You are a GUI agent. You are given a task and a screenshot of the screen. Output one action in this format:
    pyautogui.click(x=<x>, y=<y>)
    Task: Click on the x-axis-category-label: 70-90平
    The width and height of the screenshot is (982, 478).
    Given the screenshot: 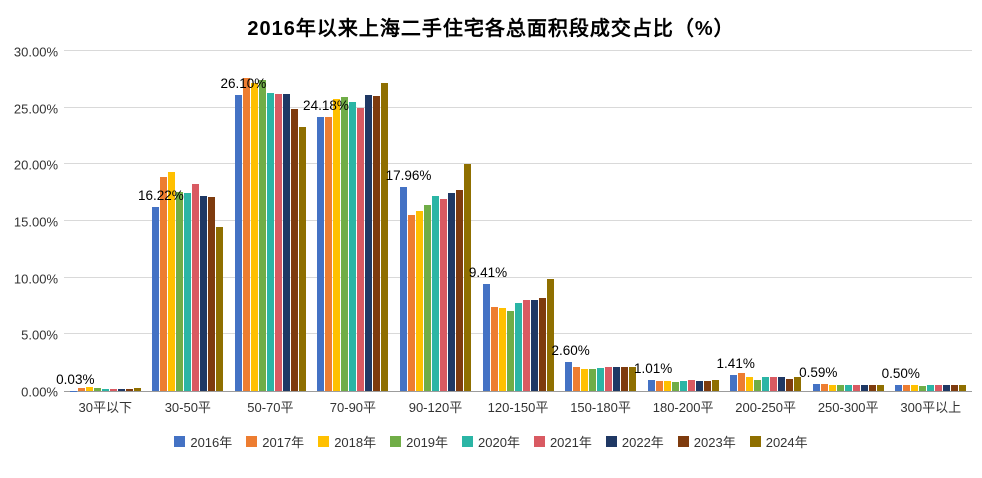 What is the action you would take?
    pyautogui.click(x=353, y=407)
    